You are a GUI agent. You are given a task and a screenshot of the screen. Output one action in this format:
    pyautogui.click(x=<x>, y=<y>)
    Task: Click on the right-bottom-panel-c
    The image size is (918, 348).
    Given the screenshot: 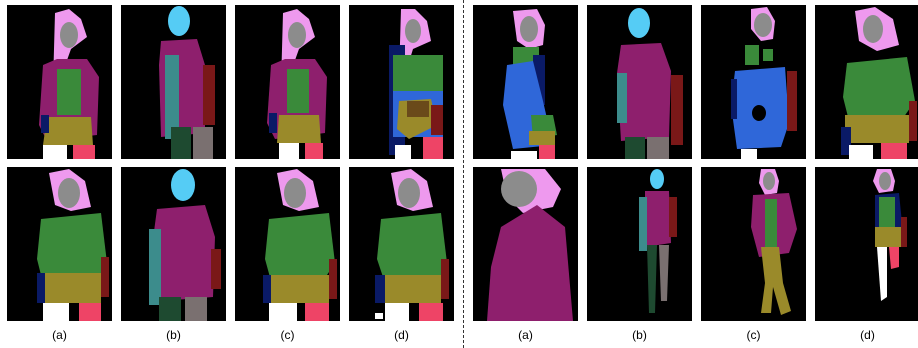 What is the action you would take?
    pyautogui.click(x=753, y=244)
    